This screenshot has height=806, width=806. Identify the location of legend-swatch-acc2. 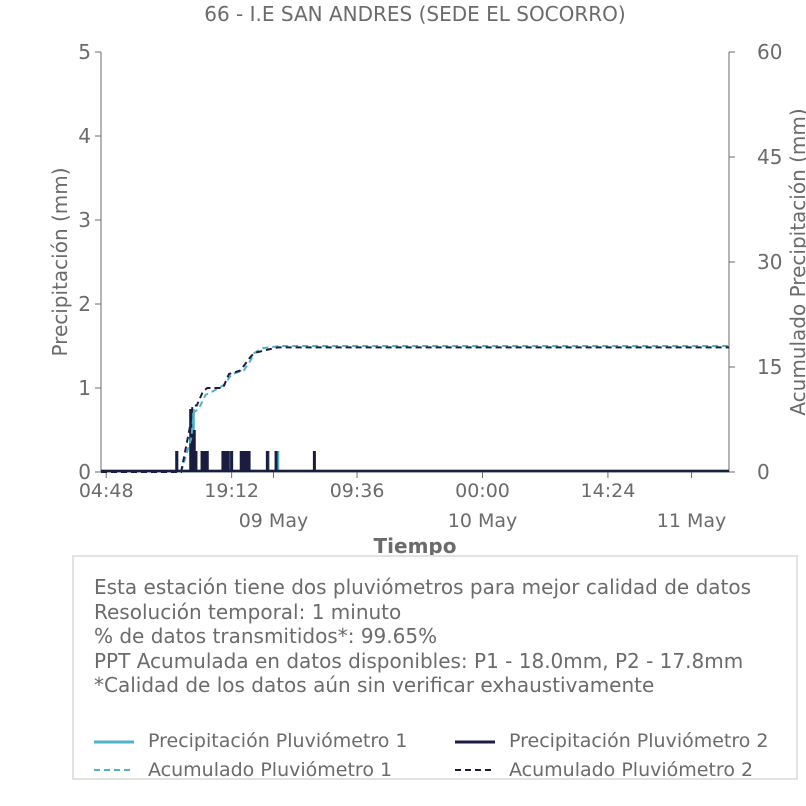
(475, 770).